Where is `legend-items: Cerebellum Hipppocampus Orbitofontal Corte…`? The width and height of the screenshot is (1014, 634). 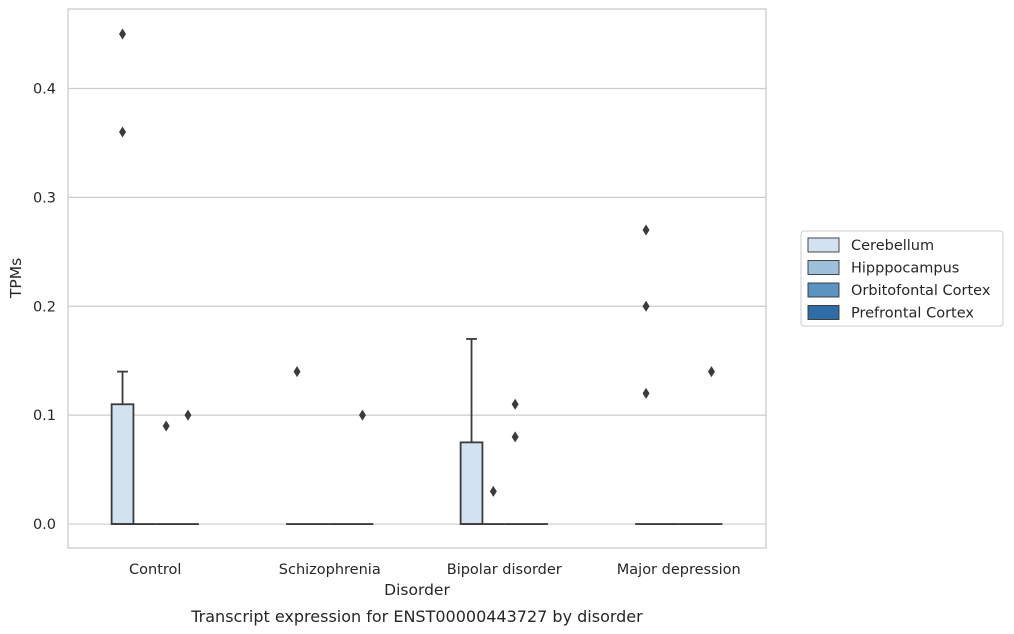
legend-items: Cerebellum Hipppocampus Orbitofontal Corte… is located at coordinates (899, 279).